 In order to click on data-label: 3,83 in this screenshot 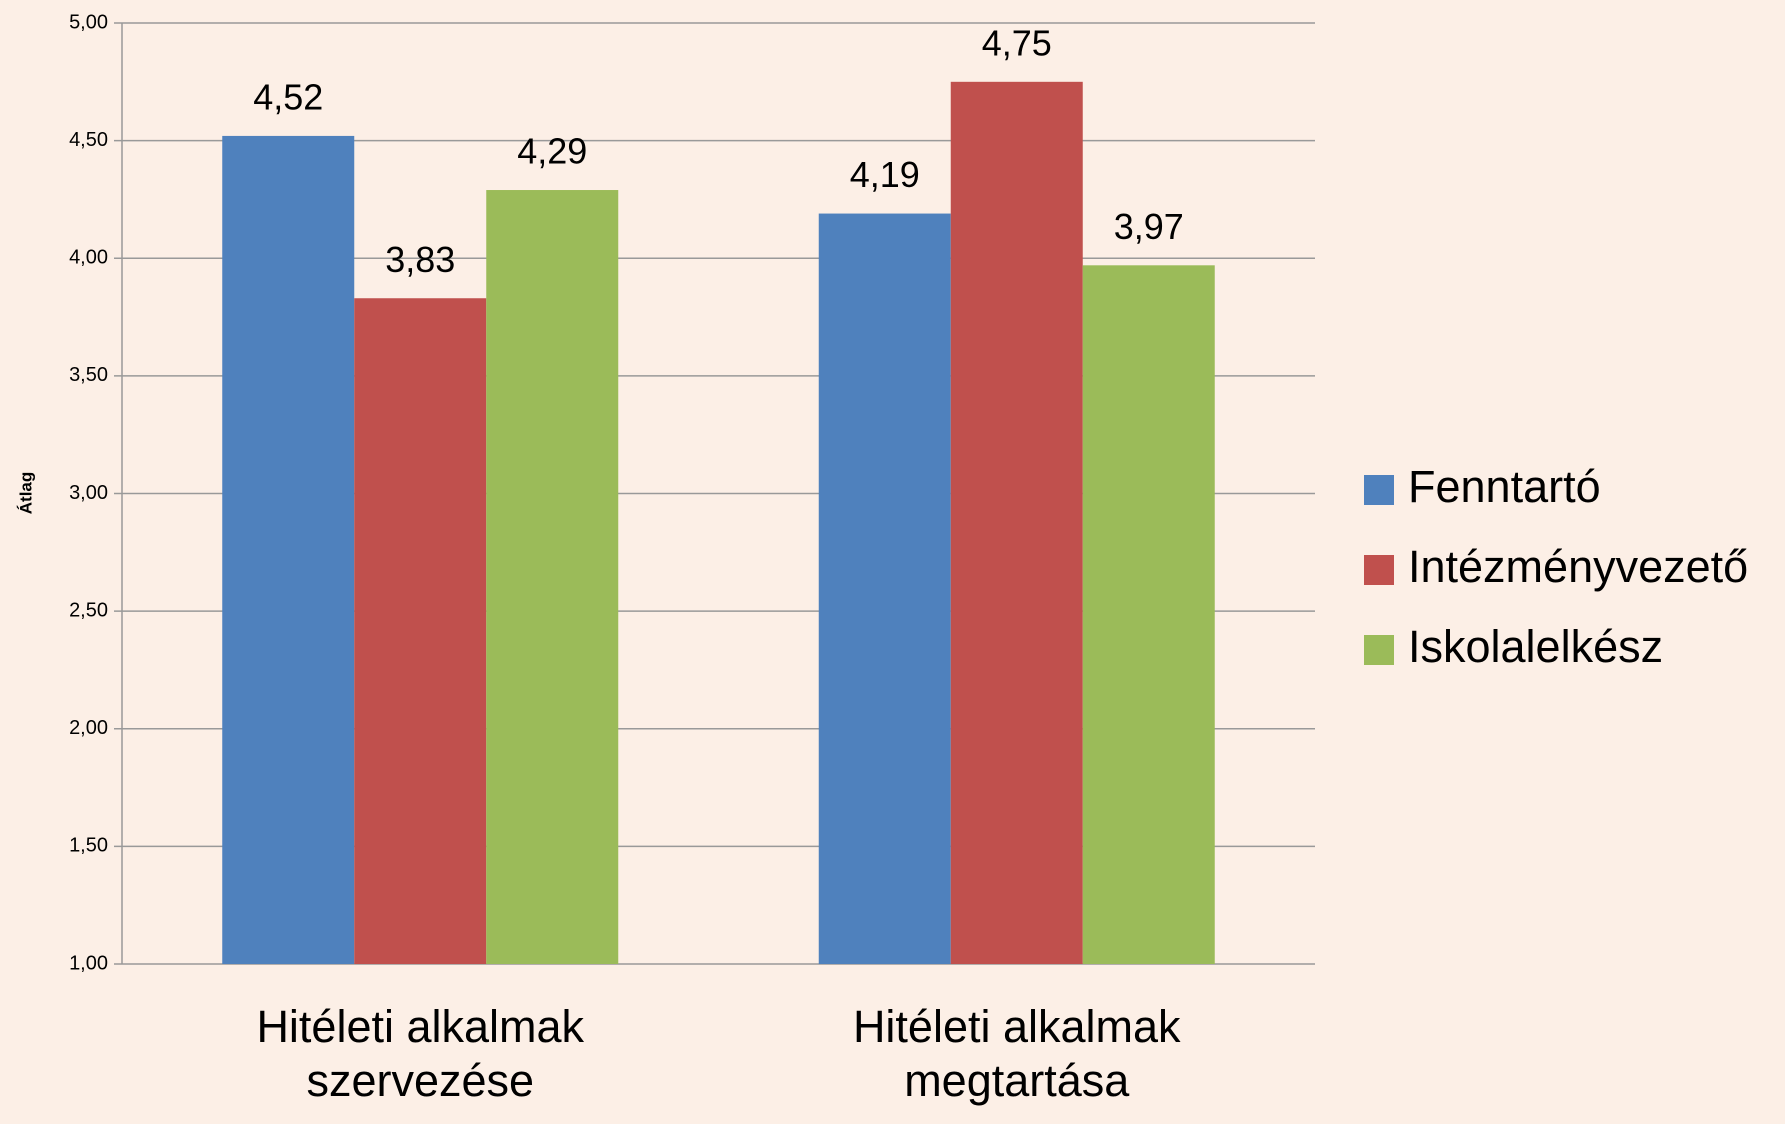, I will do `click(420, 259)`.